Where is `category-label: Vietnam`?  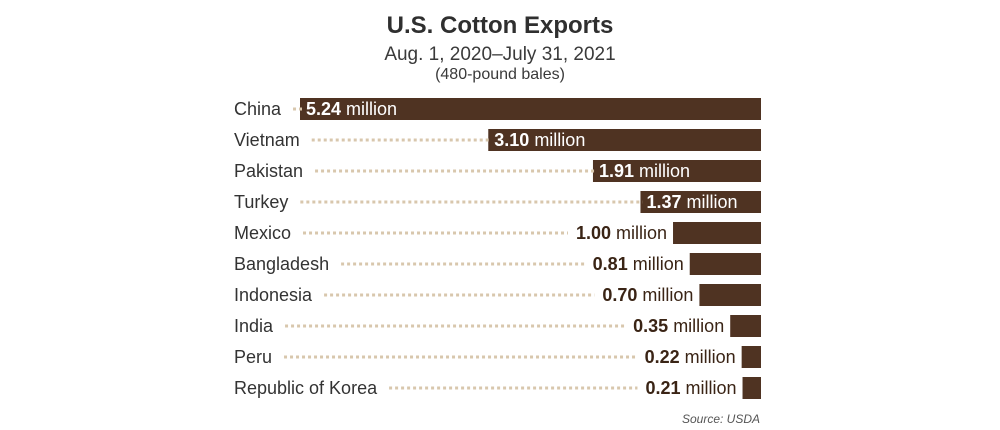
category-label: Vietnam is located at coordinates (267, 140).